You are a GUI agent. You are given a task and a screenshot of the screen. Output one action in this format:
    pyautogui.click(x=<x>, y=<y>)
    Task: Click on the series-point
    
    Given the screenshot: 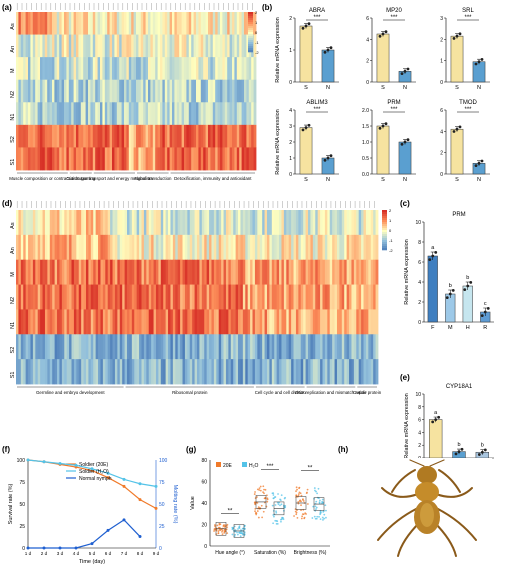 What is the action you would take?
    pyautogui.click(x=76, y=548)
    